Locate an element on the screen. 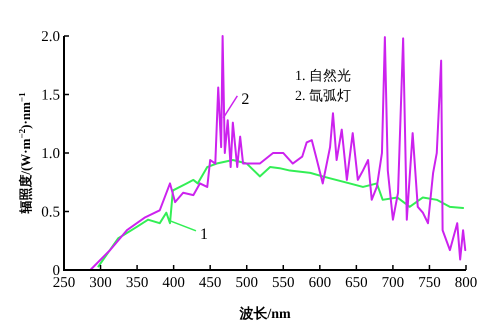  annotation: 1 is located at coordinates (204, 234).